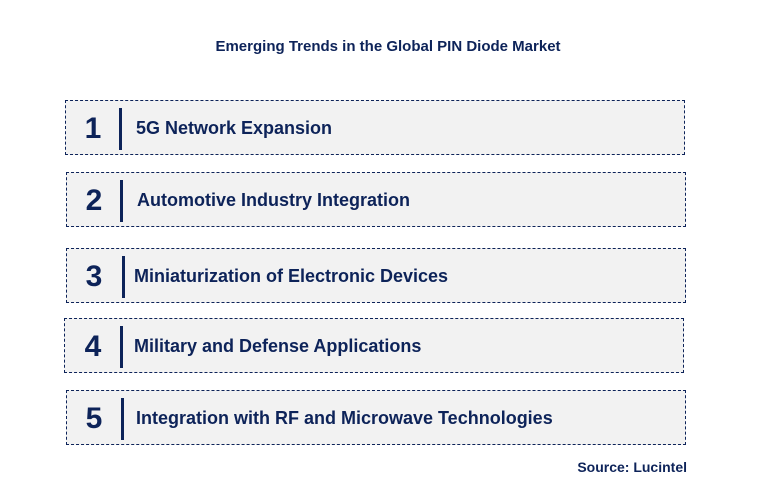  I want to click on trend-item-3: 3 Miniaturization of Electronic Devices, so click(376, 275).